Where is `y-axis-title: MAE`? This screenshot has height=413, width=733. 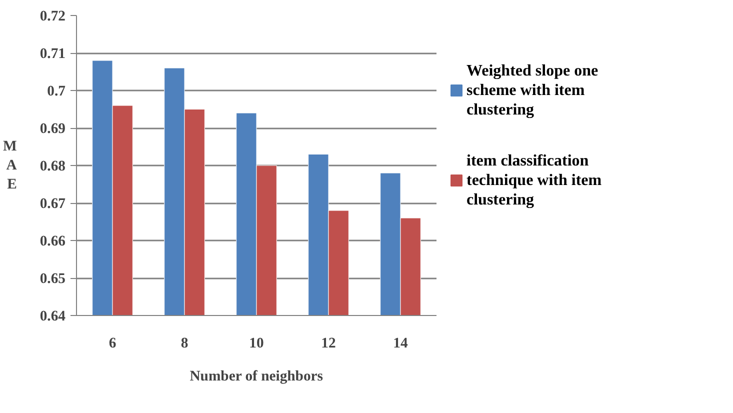 y-axis-title: MAE is located at coordinates (10, 165).